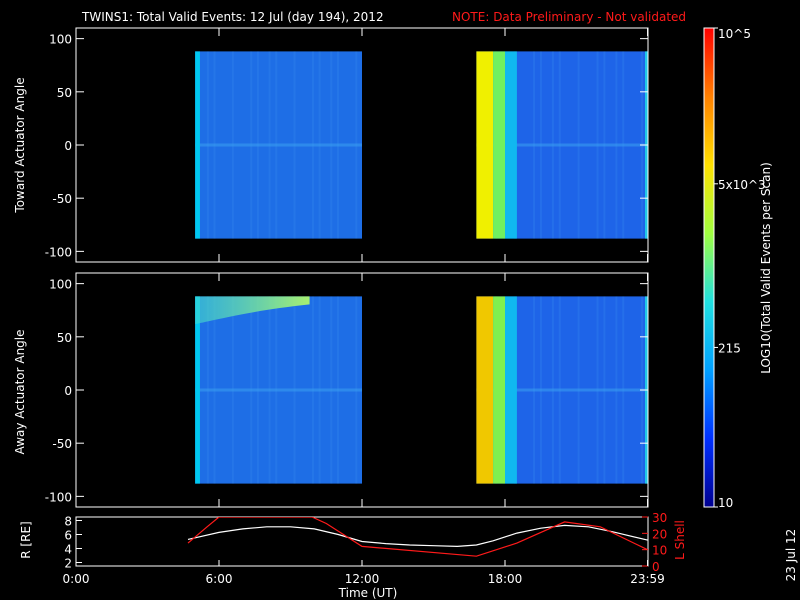 The image size is (800, 600). I want to click on colorbar-tick-label: 5x10^3, so click(742, 185).